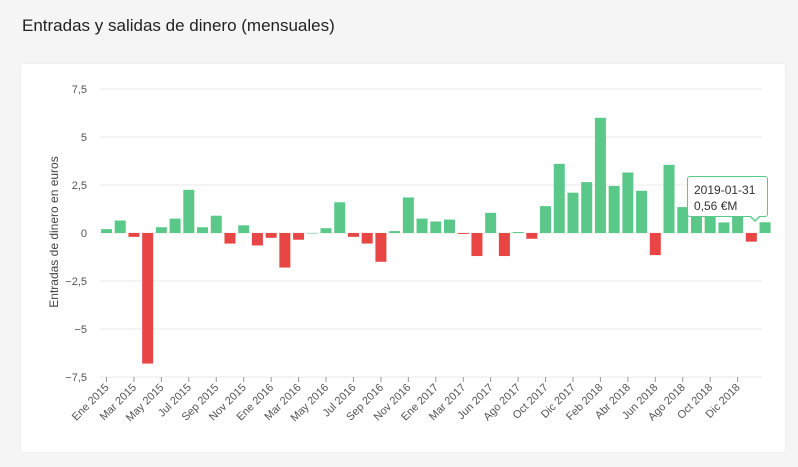 The height and width of the screenshot is (467, 798). Describe the element at coordinates (54, 231) in the screenshot. I see `y-axis-title: Entradas de dinero en euros` at that location.